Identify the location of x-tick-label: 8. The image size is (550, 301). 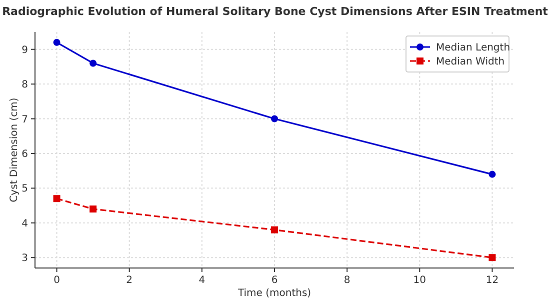
(347, 280).